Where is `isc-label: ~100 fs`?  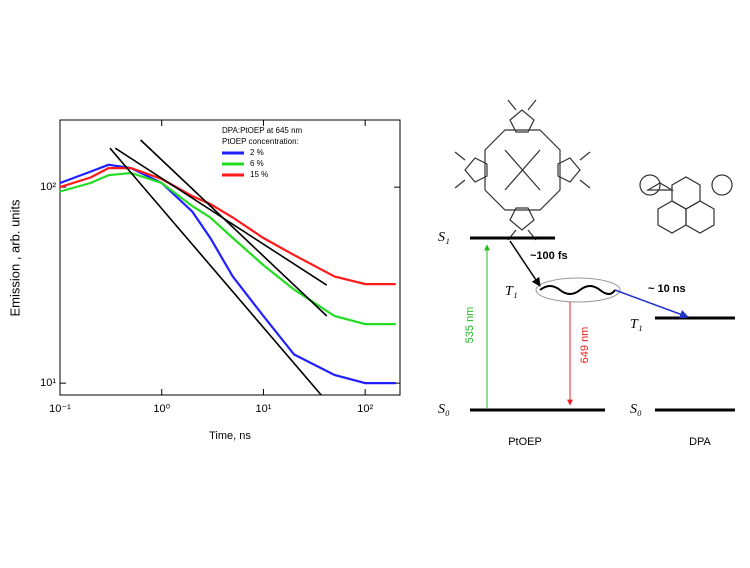 isc-label: ~100 fs is located at coordinates (549, 256).